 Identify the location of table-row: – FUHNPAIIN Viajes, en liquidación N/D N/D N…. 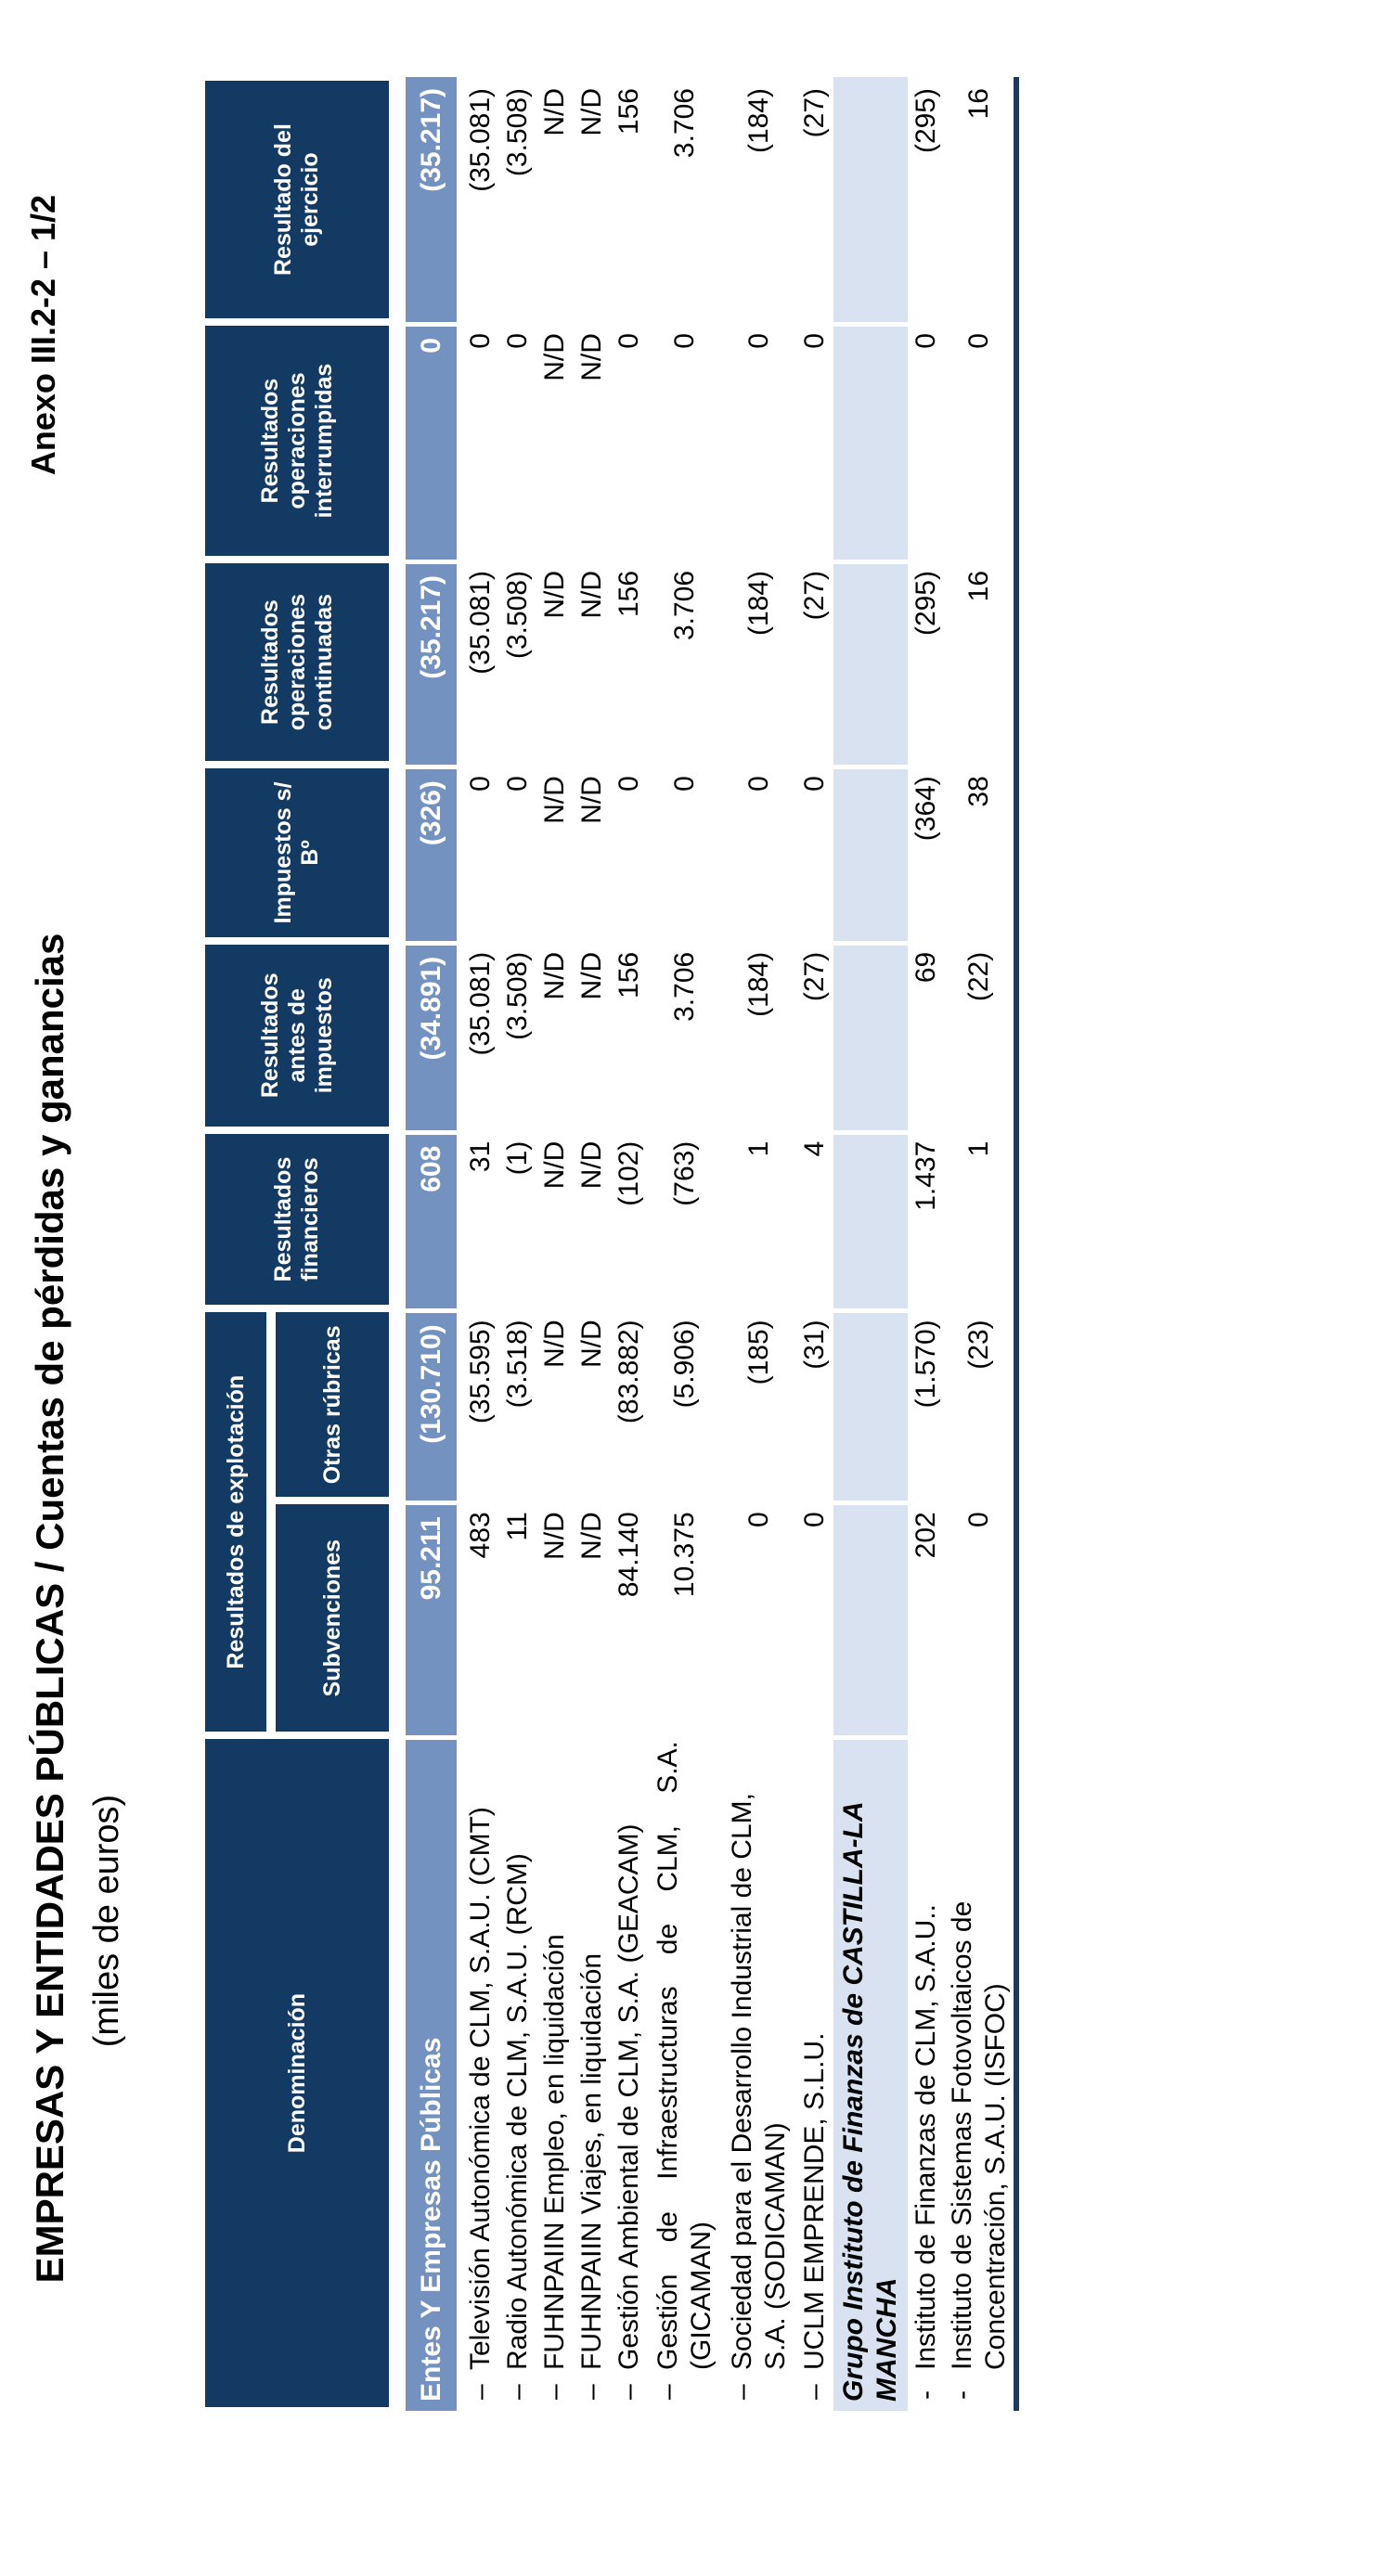
(592, 1244).